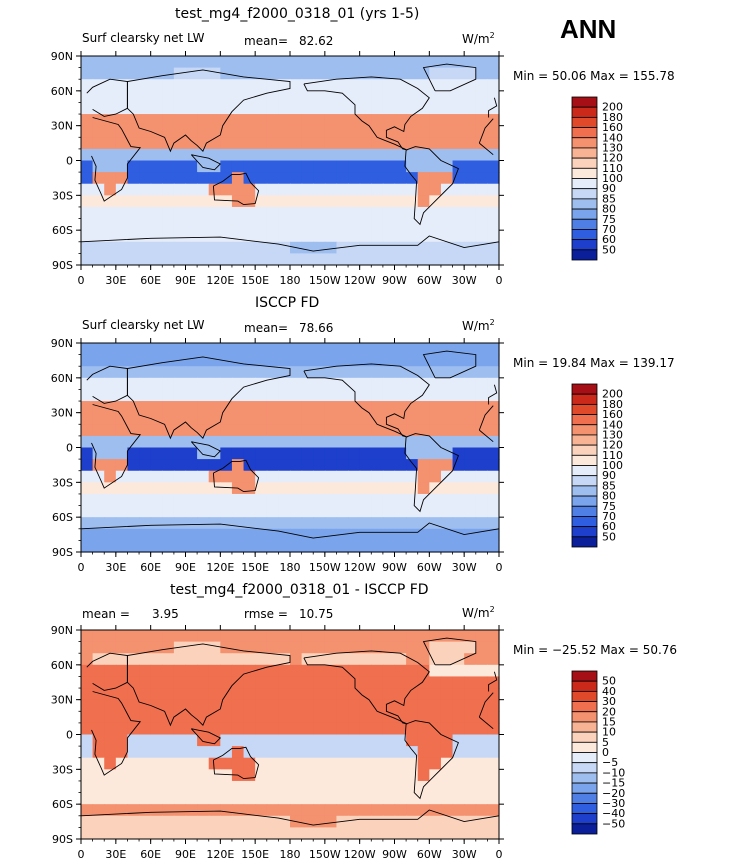  What do you see at coordinates (584, 430) in the screenshot?
I see `colorbar-segment` at bounding box center [584, 430].